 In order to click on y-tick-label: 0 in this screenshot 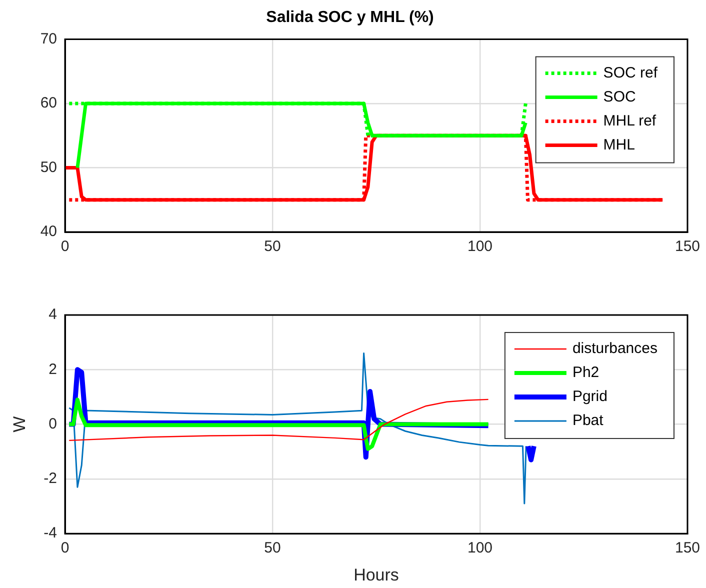, I will do `click(52, 423)`.